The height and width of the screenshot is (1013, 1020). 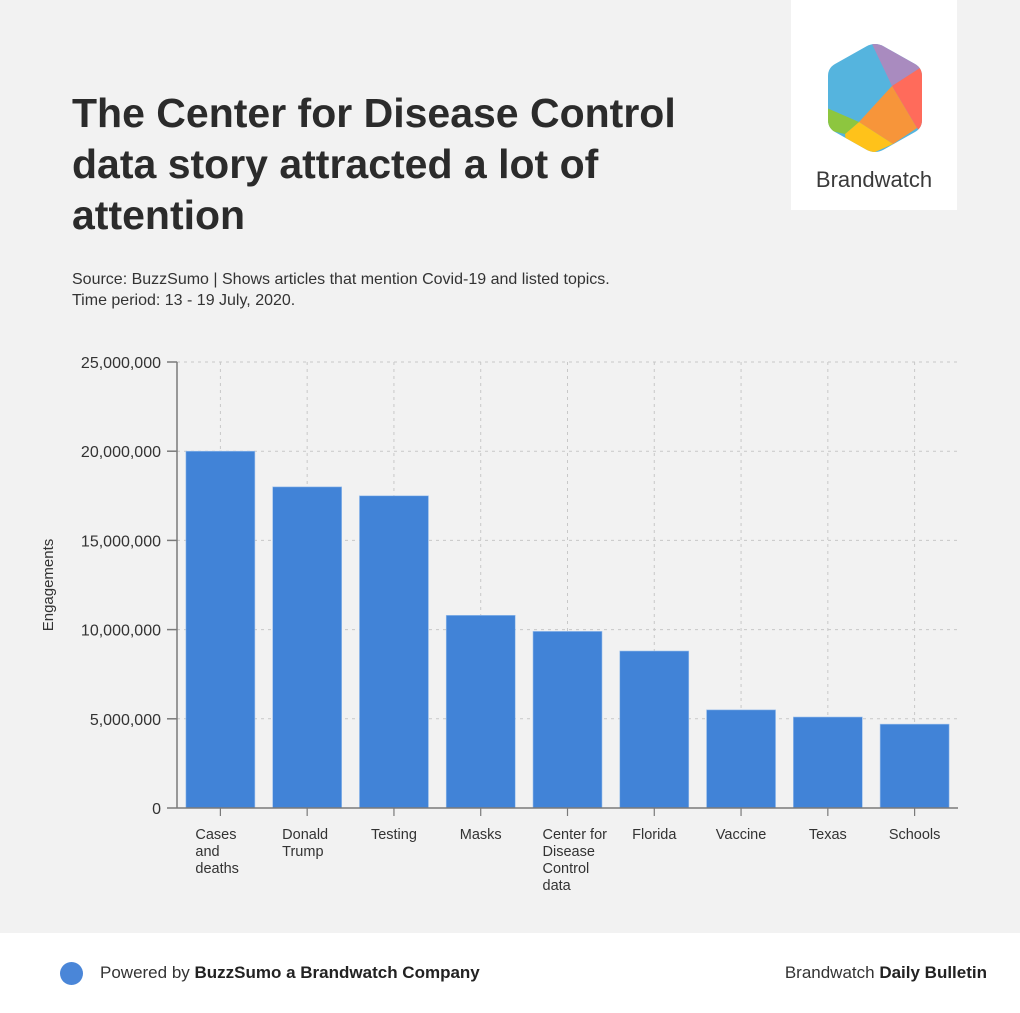 What do you see at coordinates (569, 852) in the screenshot?
I see `x-tick-label-line: Disease` at bounding box center [569, 852].